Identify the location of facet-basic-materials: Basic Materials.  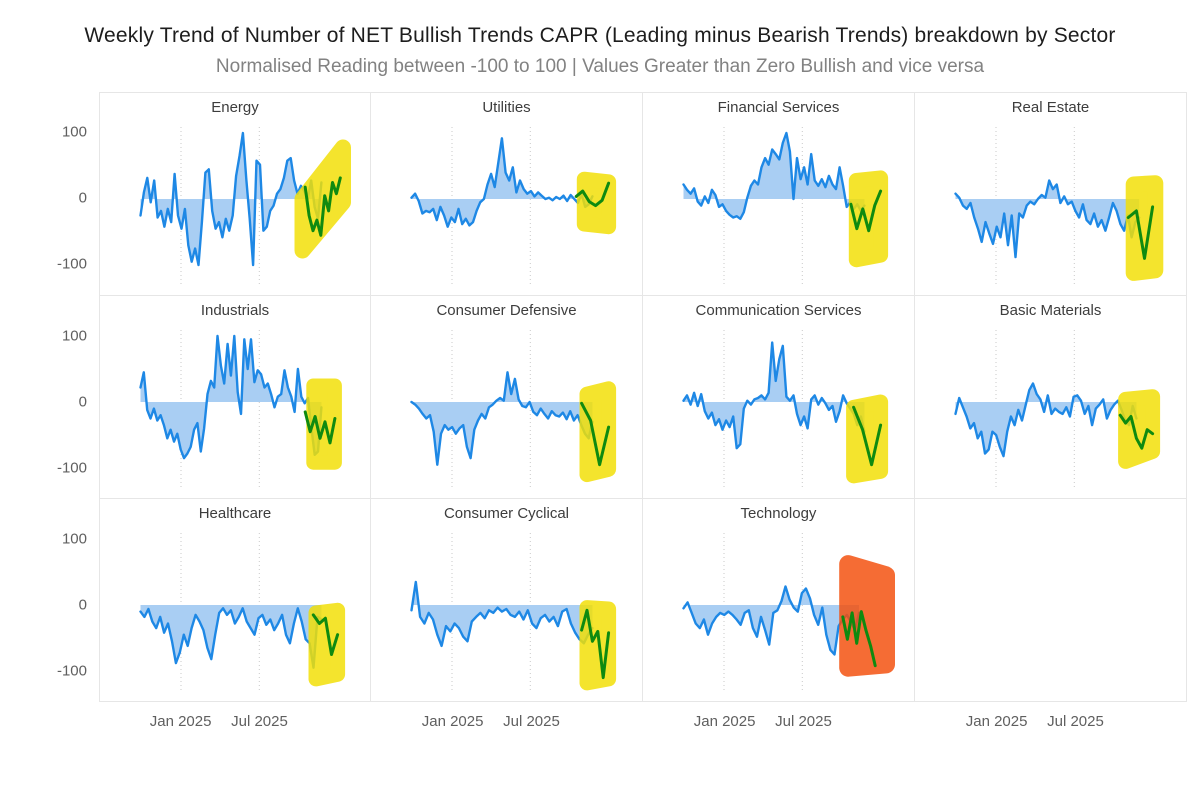
(1051, 397).